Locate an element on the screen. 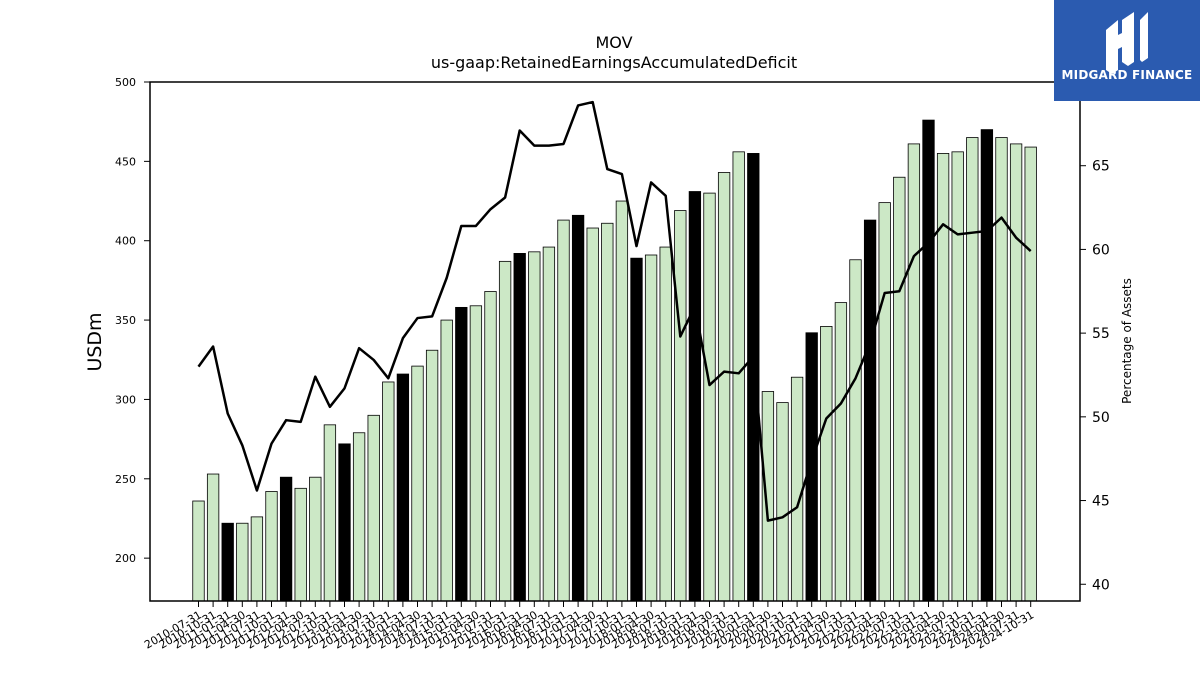 This screenshot has height=675, width=1200. y2-tick-label: 45 is located at coordinates (1101, 502).